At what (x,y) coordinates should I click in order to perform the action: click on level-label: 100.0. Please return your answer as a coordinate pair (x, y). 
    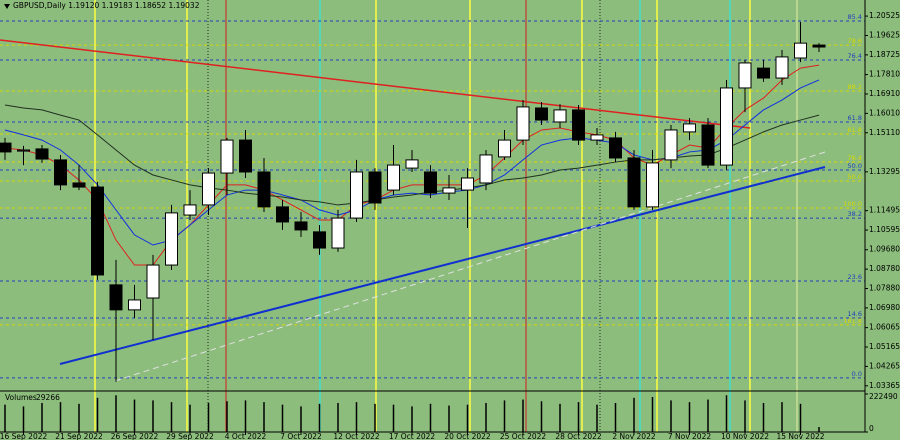
    Looking at the image, I should click on (852, 204).